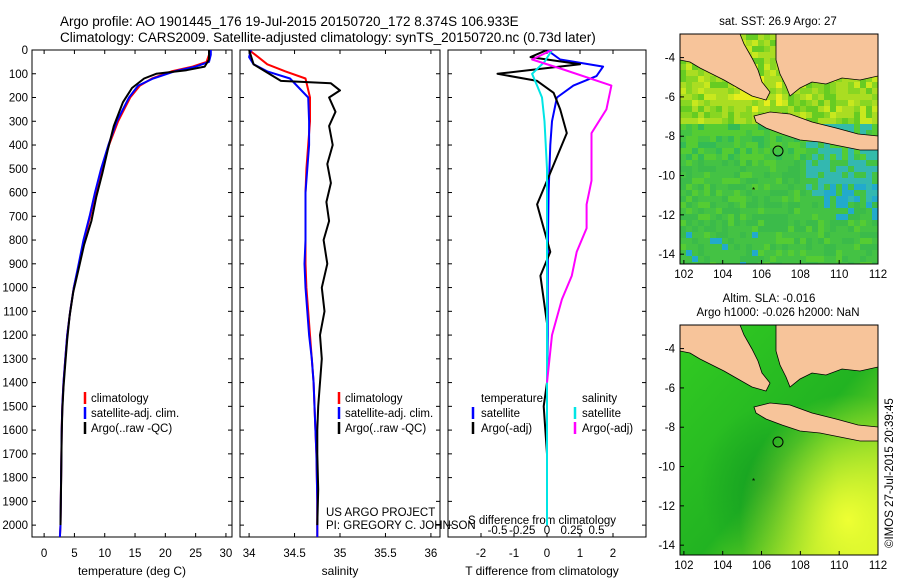 This screenshot has width=900, height=580. What do you see at coordinates (135, 414) in the screenshot?
I see `legend-label-satellite: satellite-adj. clim.` at bounding box center [135, 414].